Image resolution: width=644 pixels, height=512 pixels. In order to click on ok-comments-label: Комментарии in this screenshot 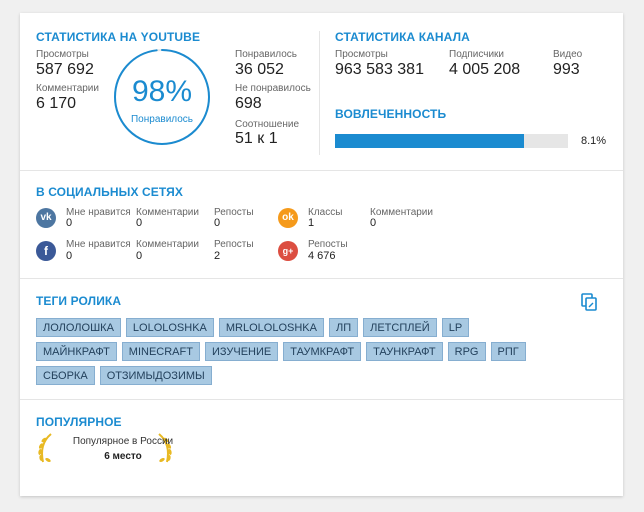, I will do `click(401, 212)`.